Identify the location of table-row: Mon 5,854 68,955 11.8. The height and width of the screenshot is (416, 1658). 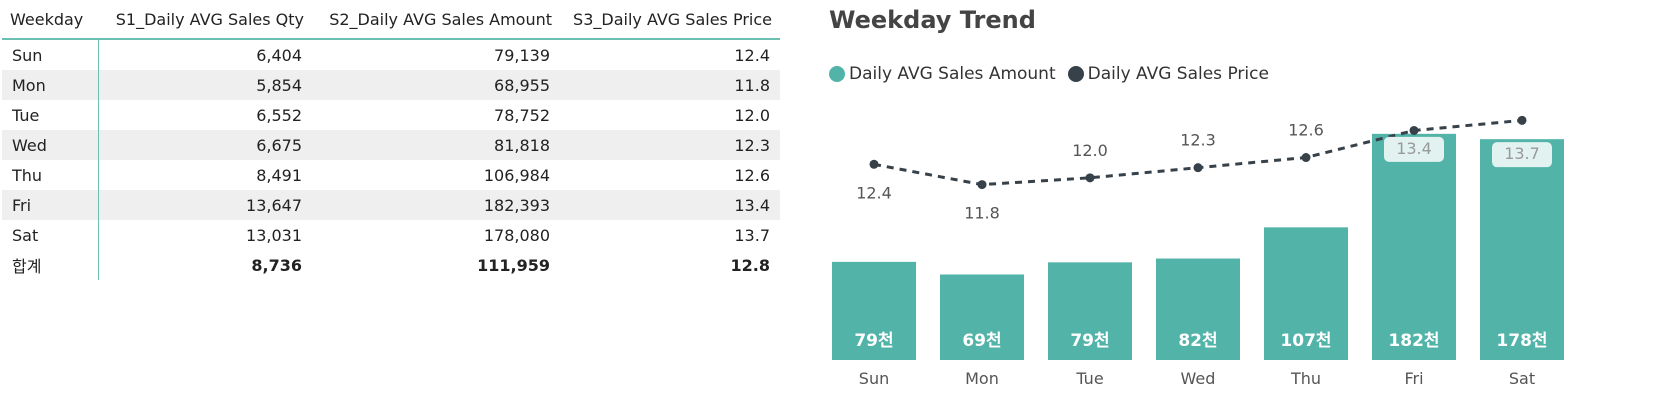
(391, 85).